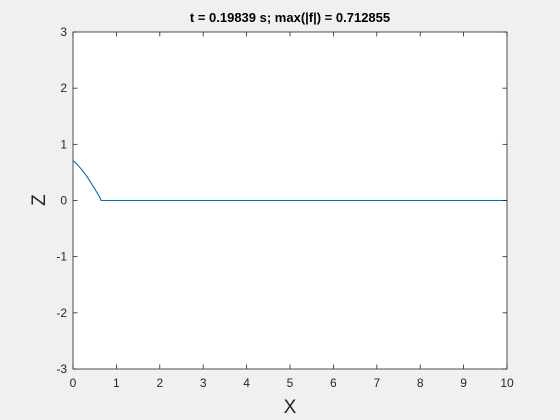  Describe the element at coordinates (159, 383) in the screenshot. I see `x-tick-label: 2` at that location.